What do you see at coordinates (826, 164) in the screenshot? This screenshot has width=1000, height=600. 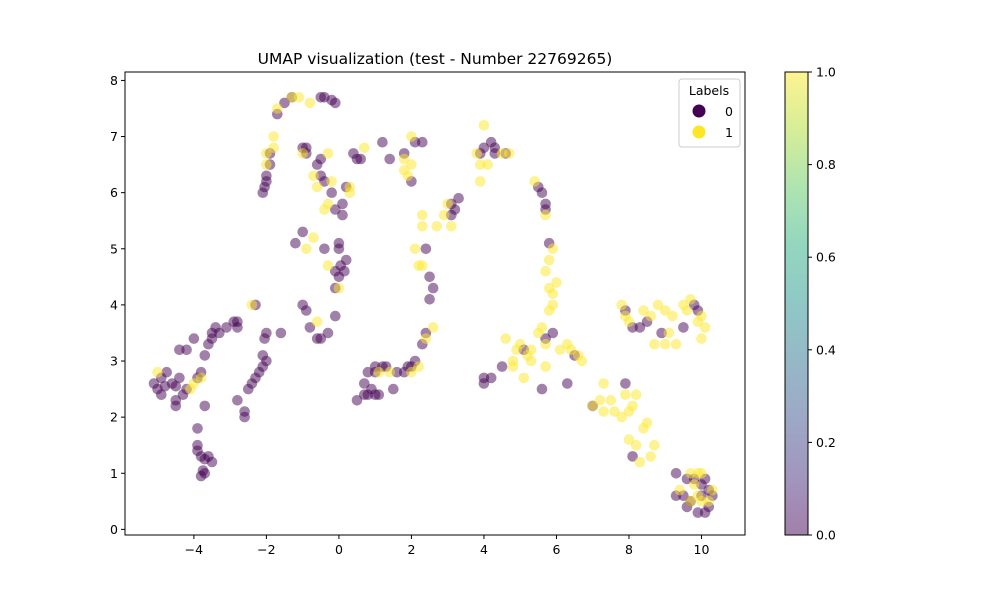 I see `colorbar-tick-label: 0.8` at bounding box center [826, 164].